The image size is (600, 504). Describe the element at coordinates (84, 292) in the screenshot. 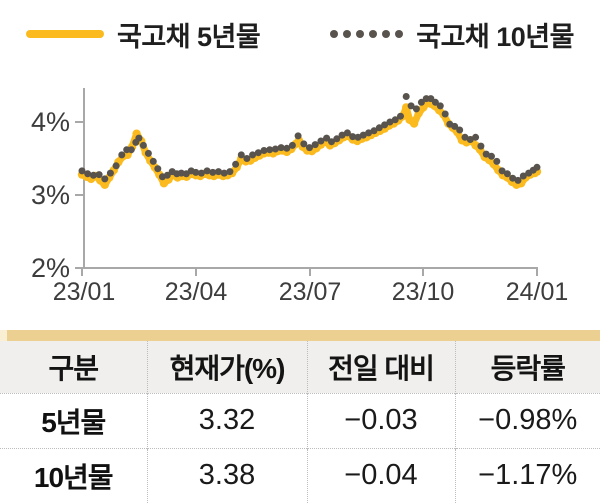

I see `x-tick-2301: 23/01` at that location.